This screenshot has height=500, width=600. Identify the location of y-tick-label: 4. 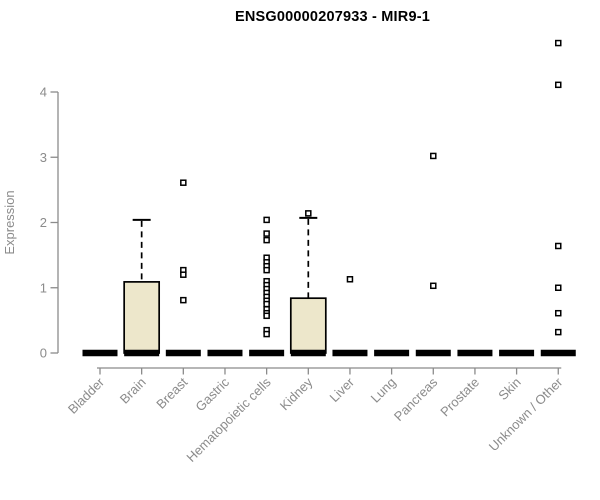
(43, 92).